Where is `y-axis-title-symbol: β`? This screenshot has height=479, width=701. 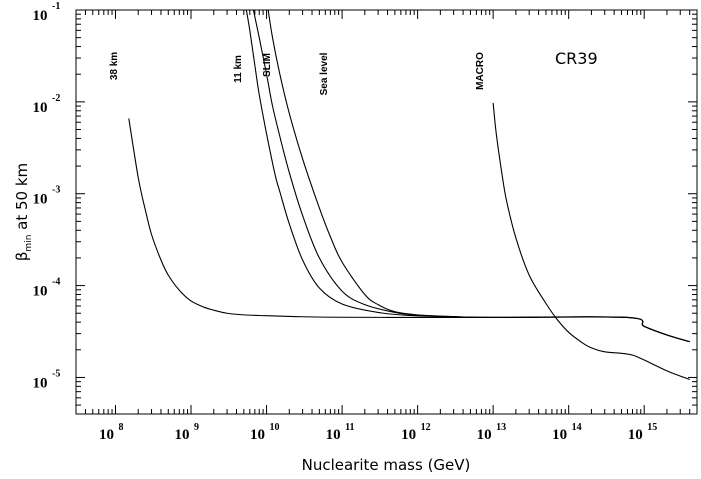
y-axis-title-symbol: β is located at coordinates (22, 257).